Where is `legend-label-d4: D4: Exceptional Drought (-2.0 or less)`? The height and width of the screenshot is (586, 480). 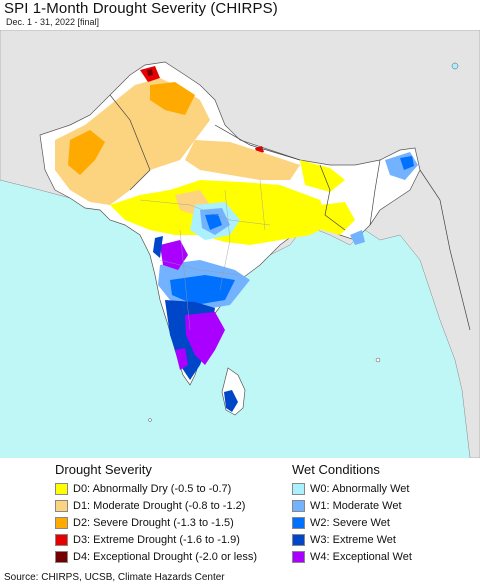
legend-label-d4: D4: Exceptional Drought (-2.0 or less) is located at coordinates (165, 557).